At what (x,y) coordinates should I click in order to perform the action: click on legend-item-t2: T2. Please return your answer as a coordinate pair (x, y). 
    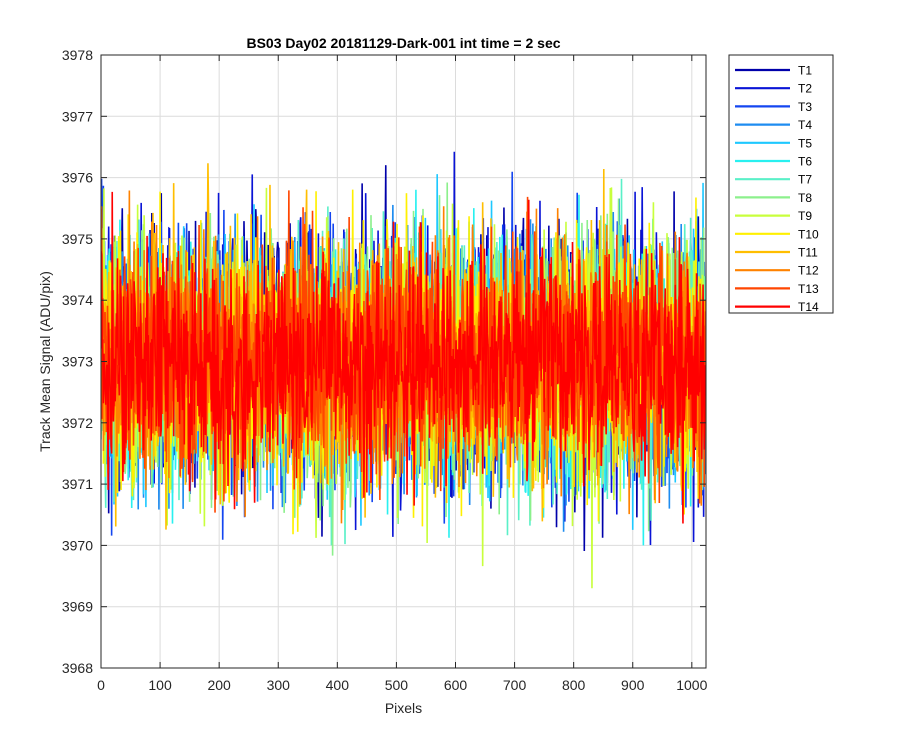
    Looking at the image, I should click on (773, 89).